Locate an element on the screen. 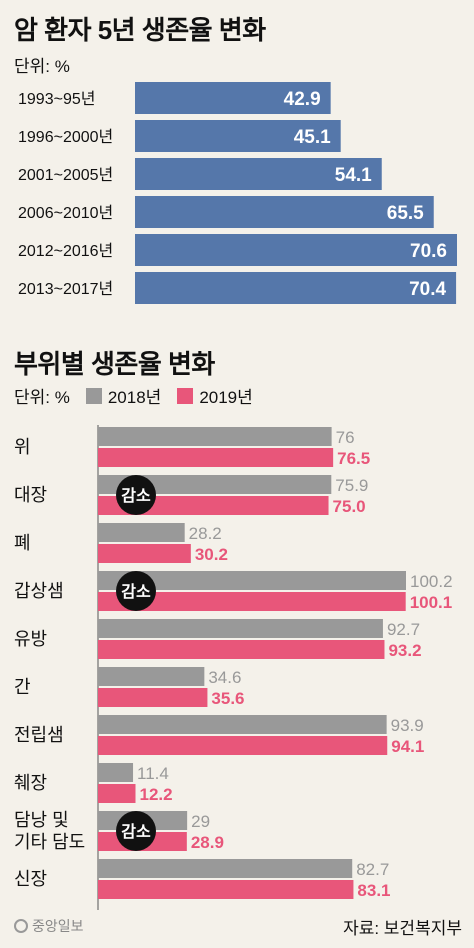 This screenshot has height=948, width=474. chart1-value-label: 70.6 is located at coordinates (428, 251).